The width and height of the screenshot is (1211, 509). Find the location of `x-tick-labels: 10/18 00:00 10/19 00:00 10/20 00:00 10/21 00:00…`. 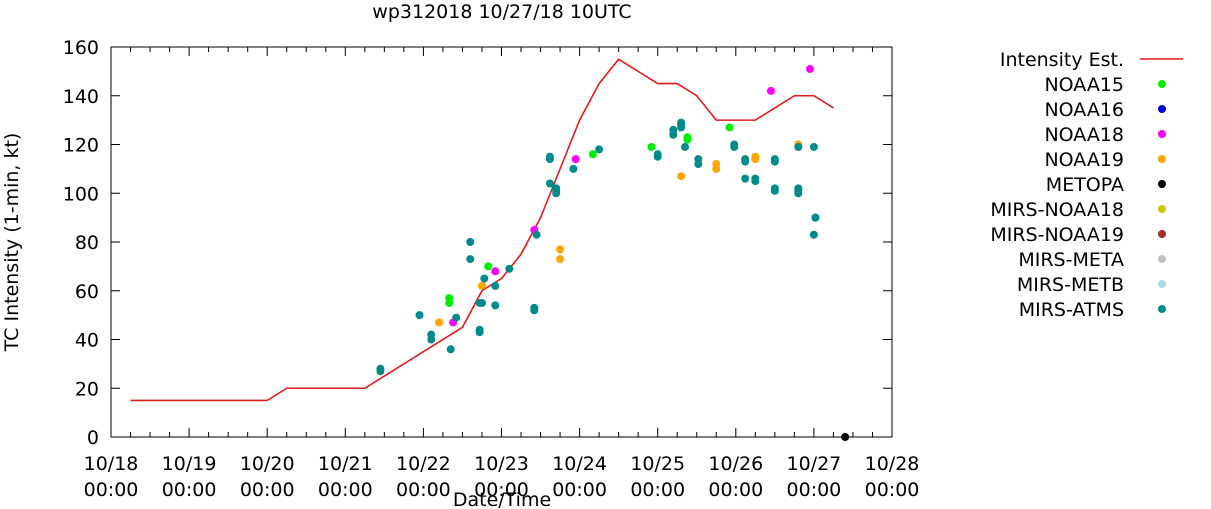

x-tick-labels: 10/18 00:00 10/19 00:00 10/20 00:00 10/21 00:00… is located at coordinates (502, 477).